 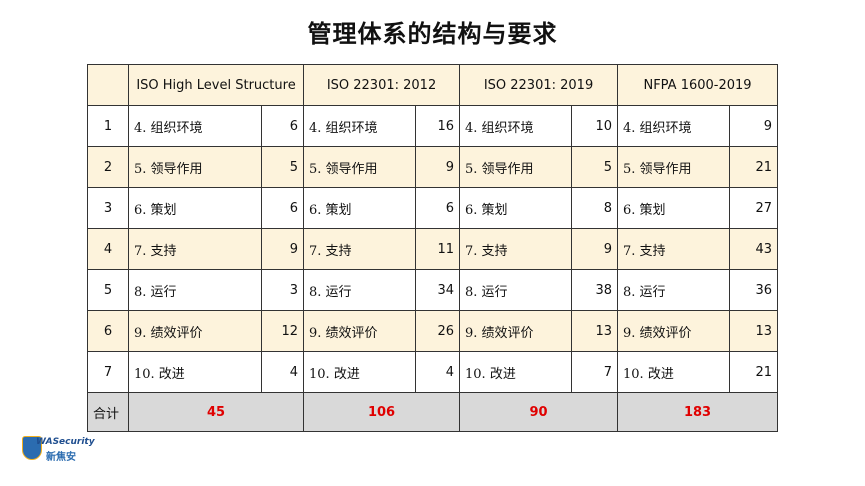 I want to click on table-row: 3 6. 策划 6 6. 策划 6 6. 策划 8 6. 策划 27, so click(x=433, y=208).